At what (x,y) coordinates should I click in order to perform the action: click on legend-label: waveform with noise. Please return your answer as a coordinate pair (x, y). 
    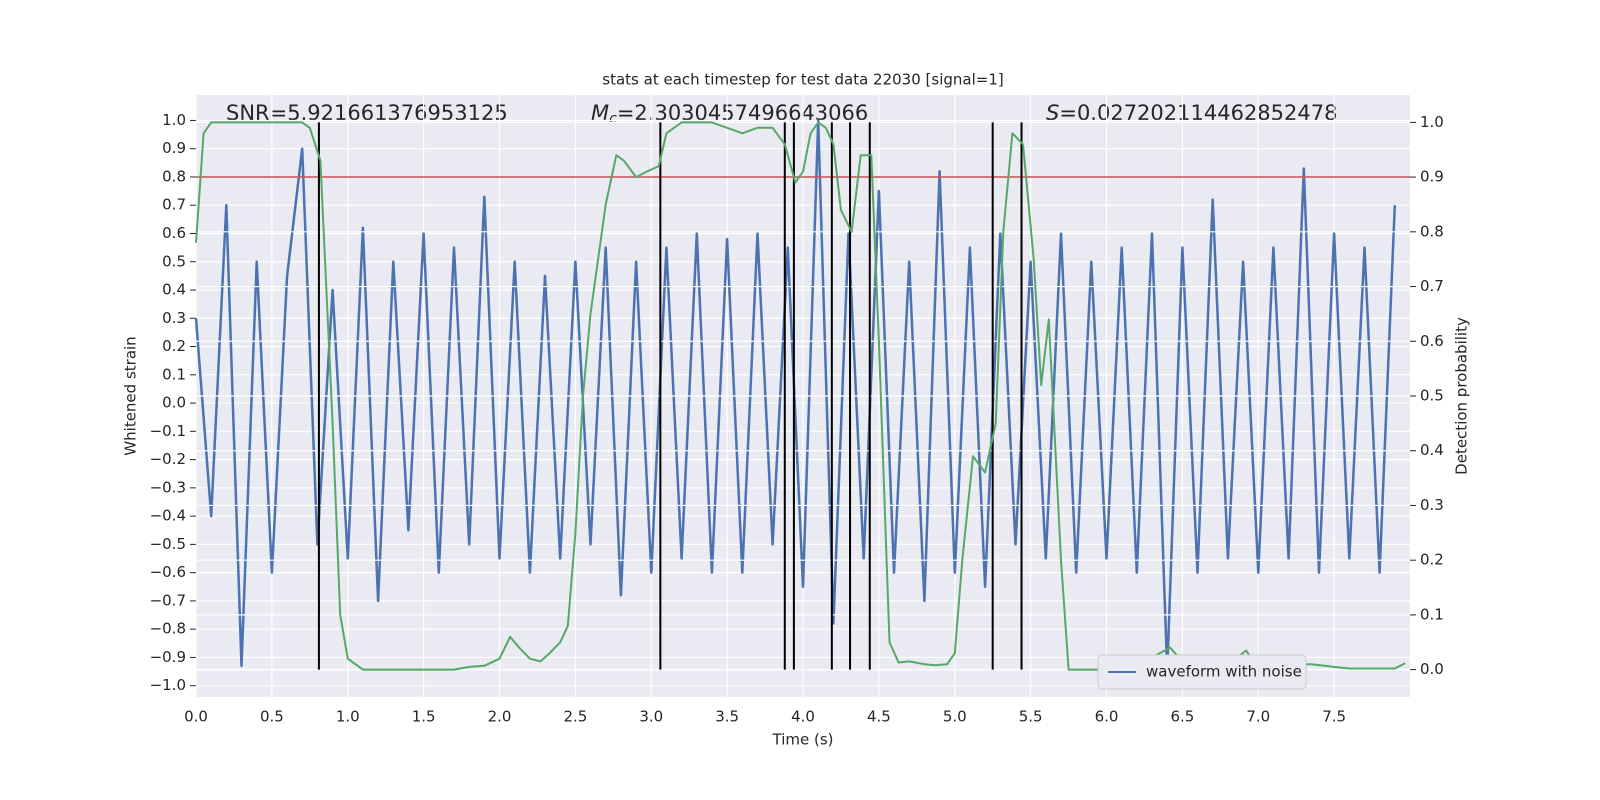
    Looking at the image, I should click on (1224, 672).